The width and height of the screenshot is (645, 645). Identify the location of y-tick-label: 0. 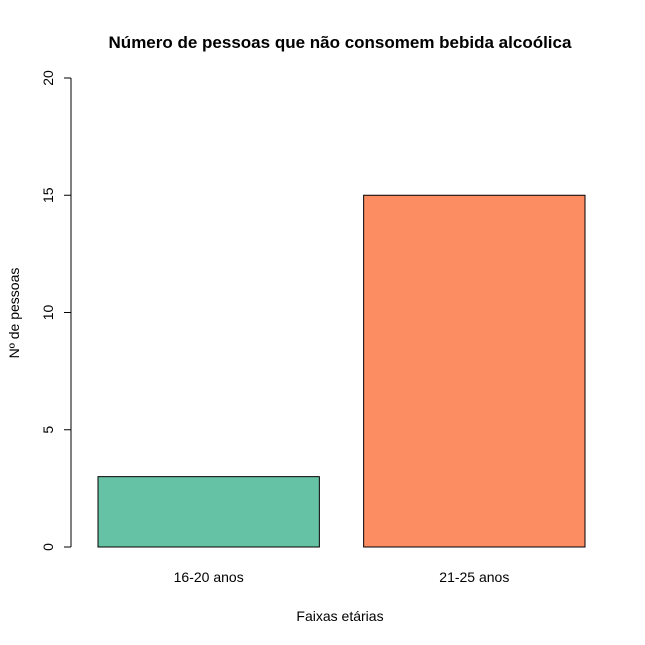
(48, 547).